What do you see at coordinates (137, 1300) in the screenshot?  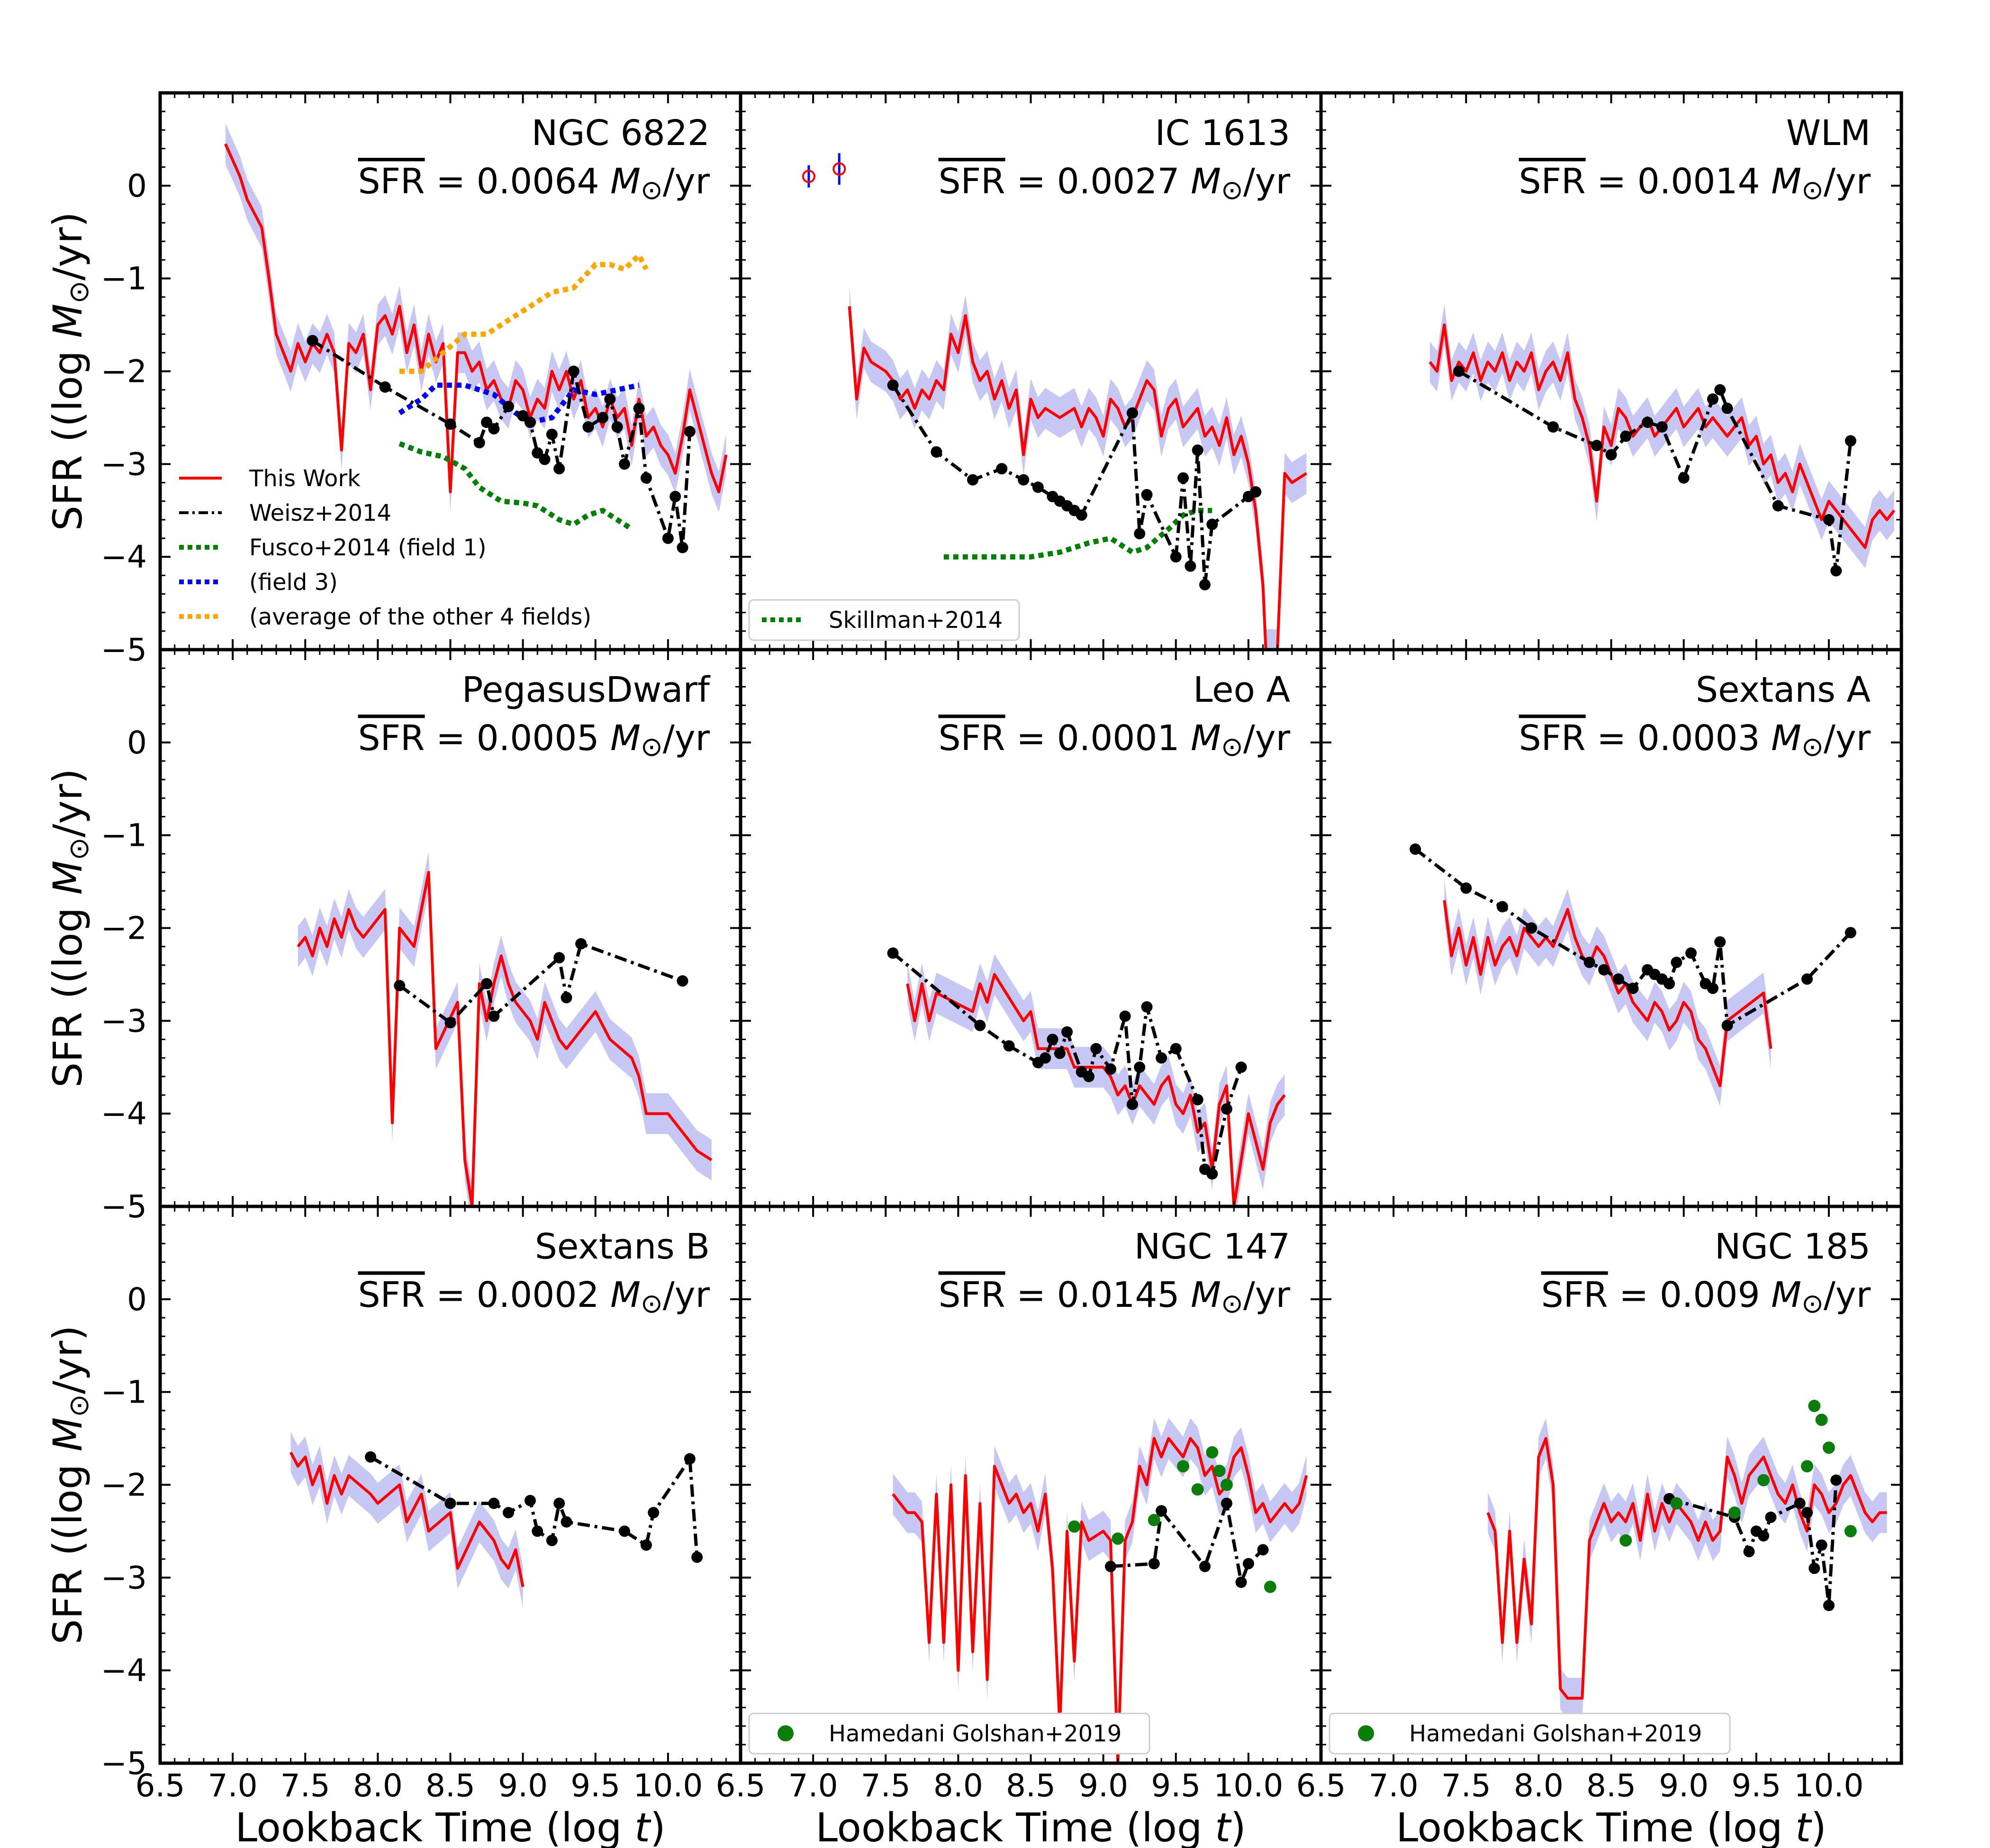 I see `y-tick-label: 0` at bounding box center [137, 1300].